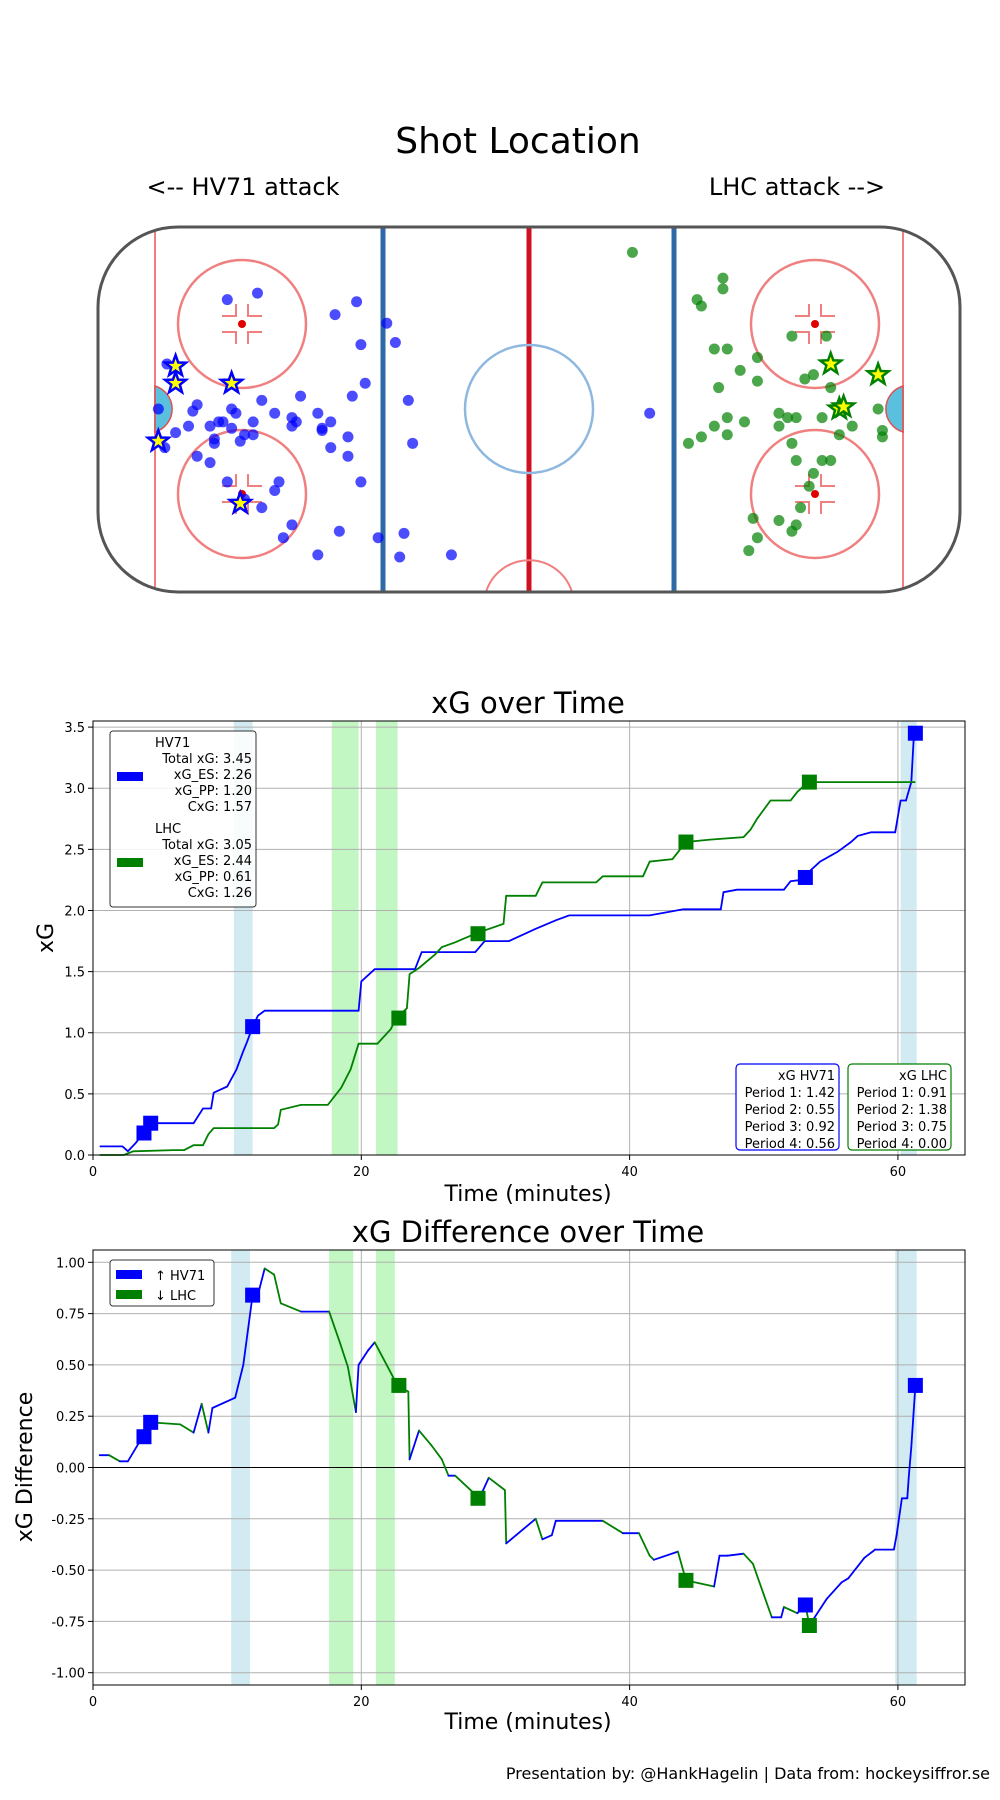 The height and width of the screenshot is (1800, 1000). Describe the element at coordinates (478, 934) in the screenshot. I see `xg-goal-marker-lhc` at that location.